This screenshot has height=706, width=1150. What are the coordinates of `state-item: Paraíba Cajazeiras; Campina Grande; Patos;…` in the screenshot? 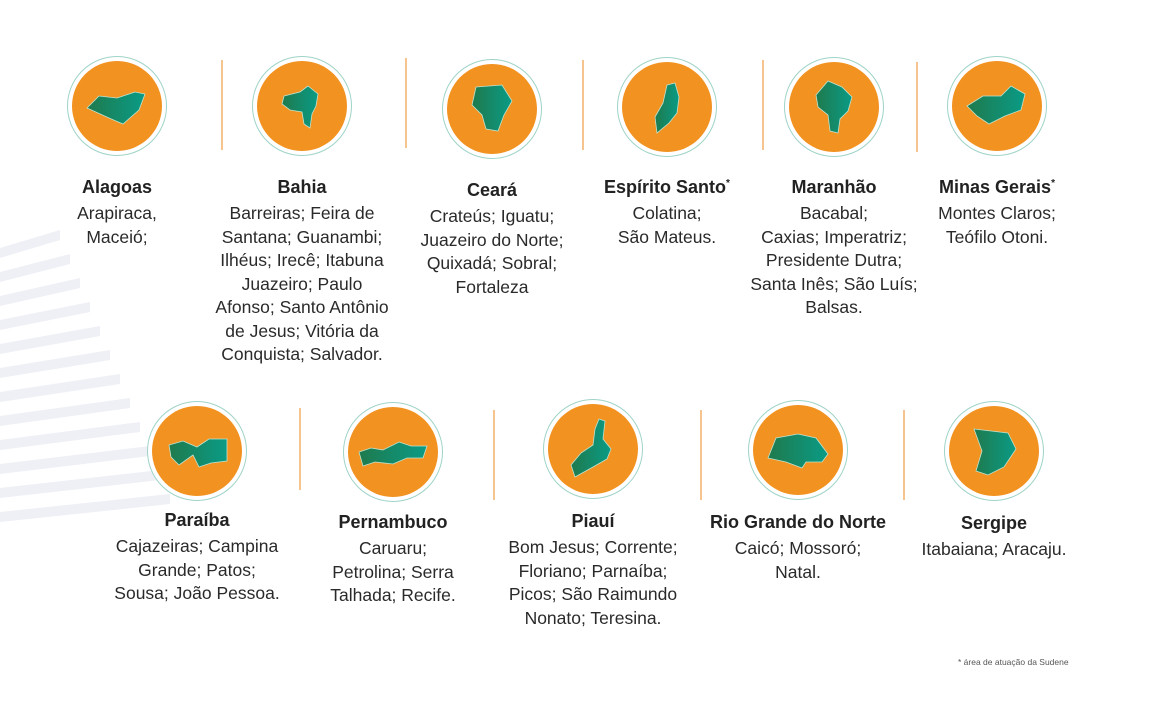 It's located at (197, 558).